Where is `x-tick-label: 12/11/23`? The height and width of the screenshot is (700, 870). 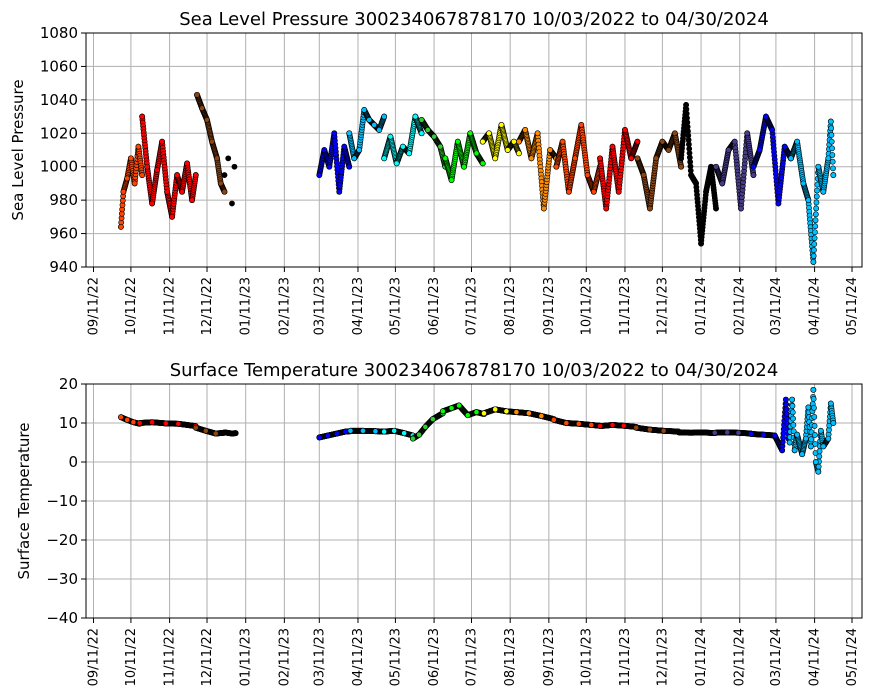 x-tick-label: 12/11/23 is located at coordinates (662, 306).